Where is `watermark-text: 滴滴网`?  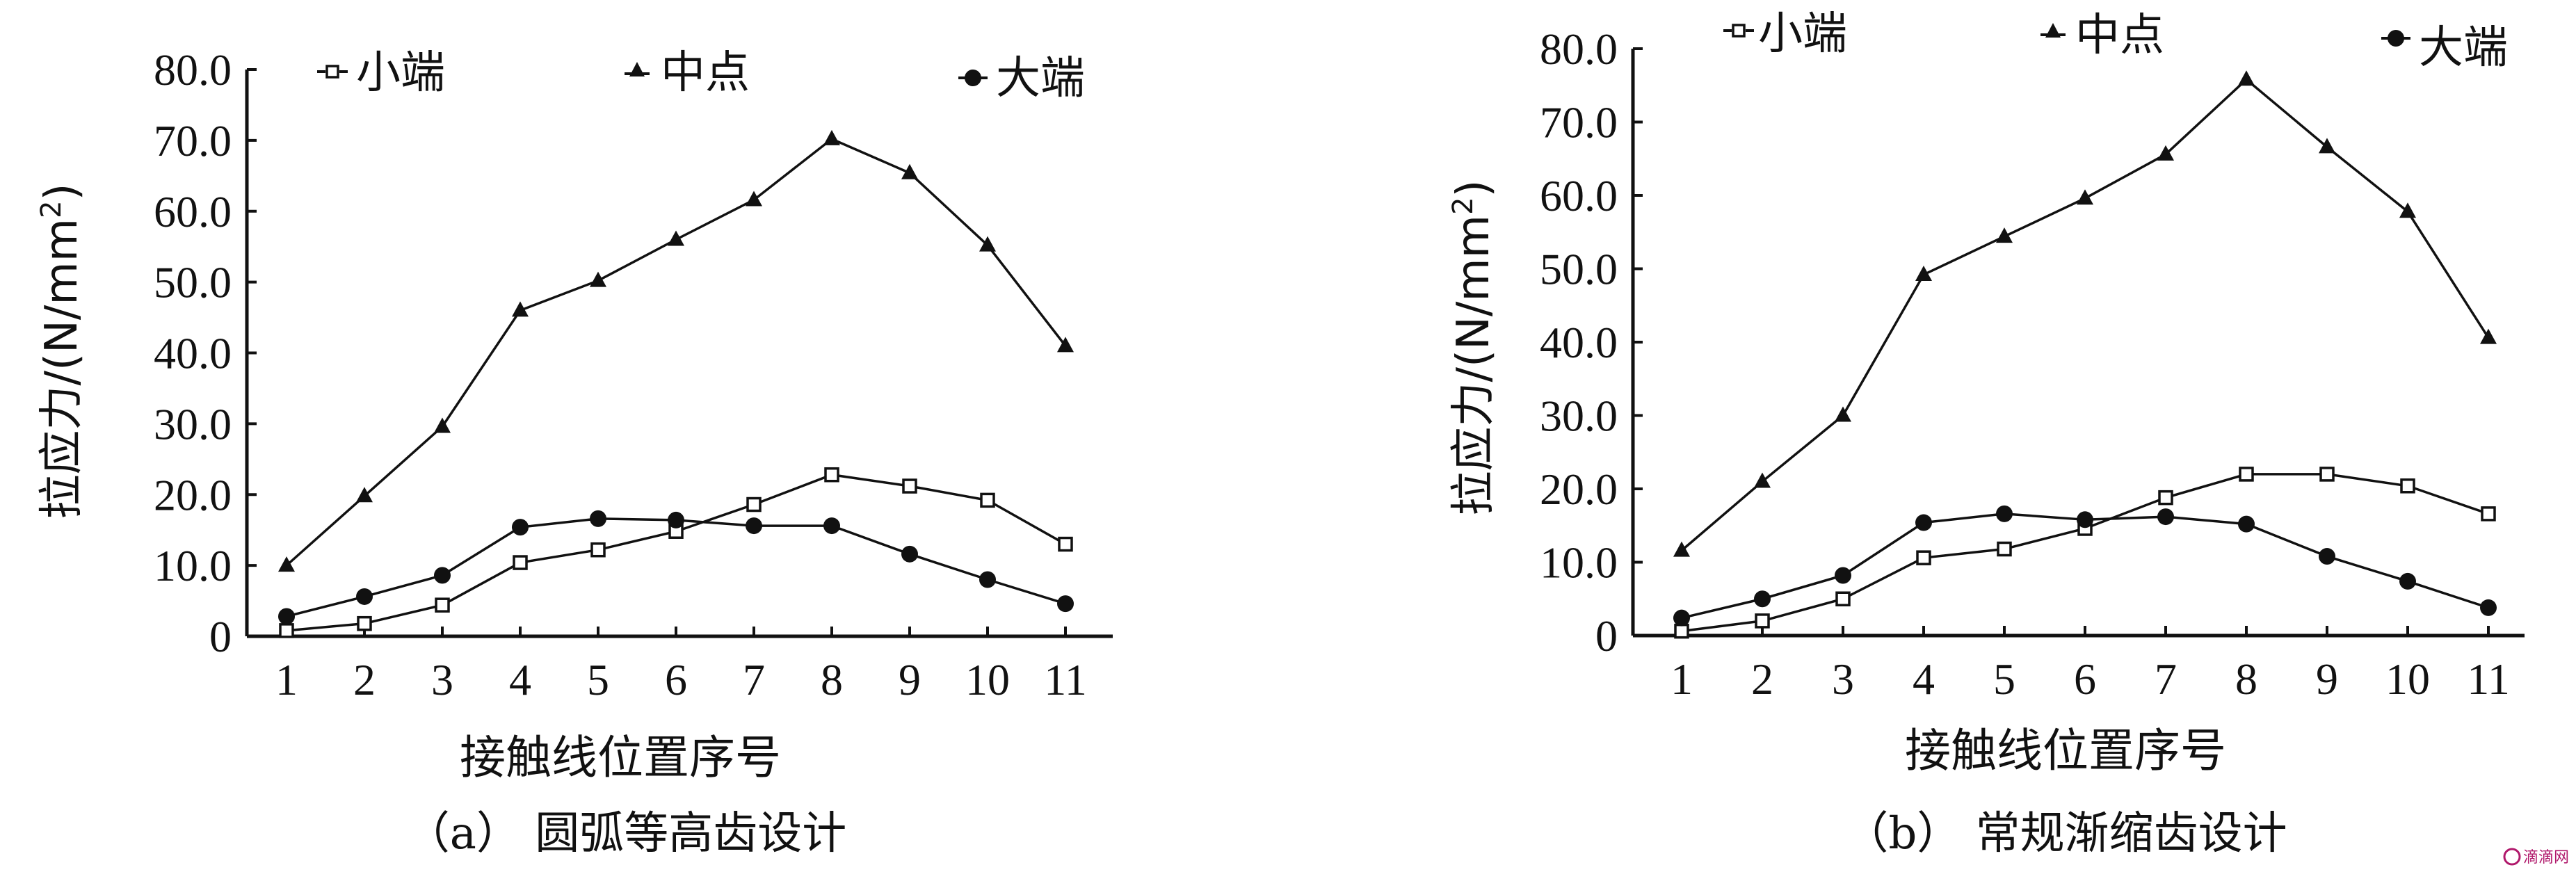
watermark-text: 滴滴网 is located at coordinates (2546, 858).